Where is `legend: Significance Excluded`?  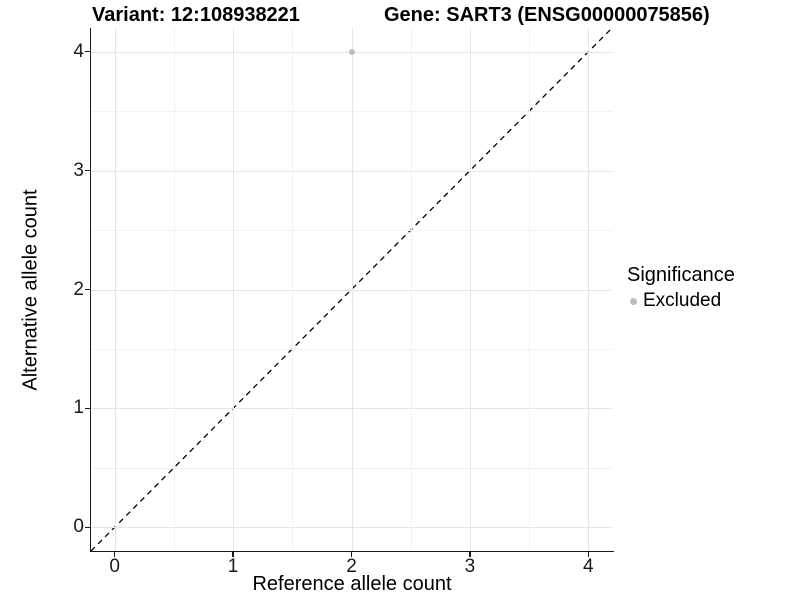 legend: Significance Excluded is located at coordinates (681, 288).